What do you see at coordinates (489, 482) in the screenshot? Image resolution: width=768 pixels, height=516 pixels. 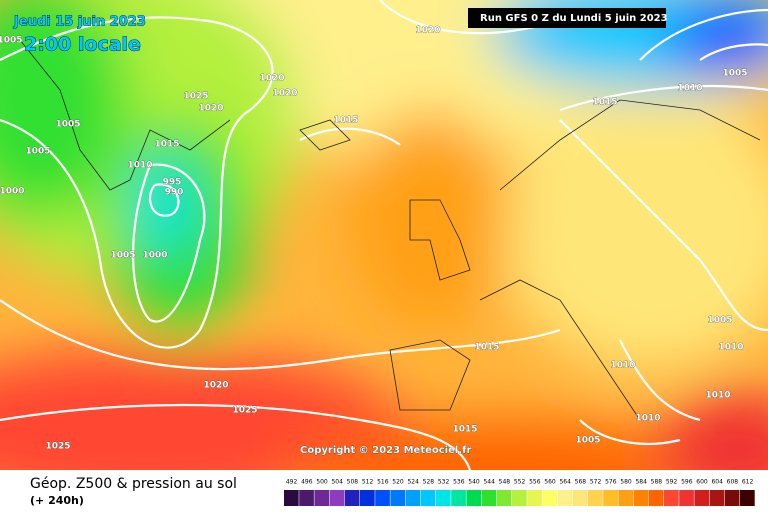 I see `legend-label: 544` at bounding box center [489, 482].